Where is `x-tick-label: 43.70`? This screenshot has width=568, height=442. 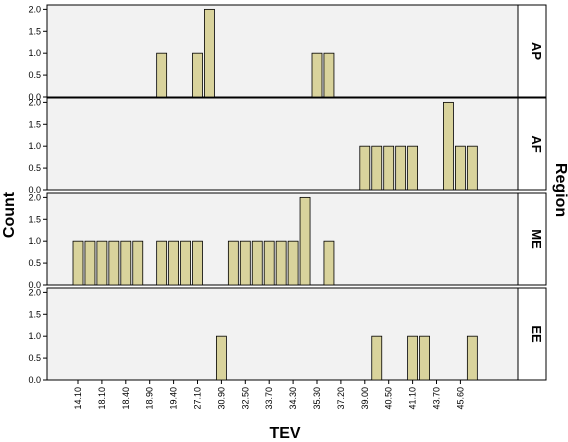
x-tick-label: 43.70 is located at coordinates (437, 398).